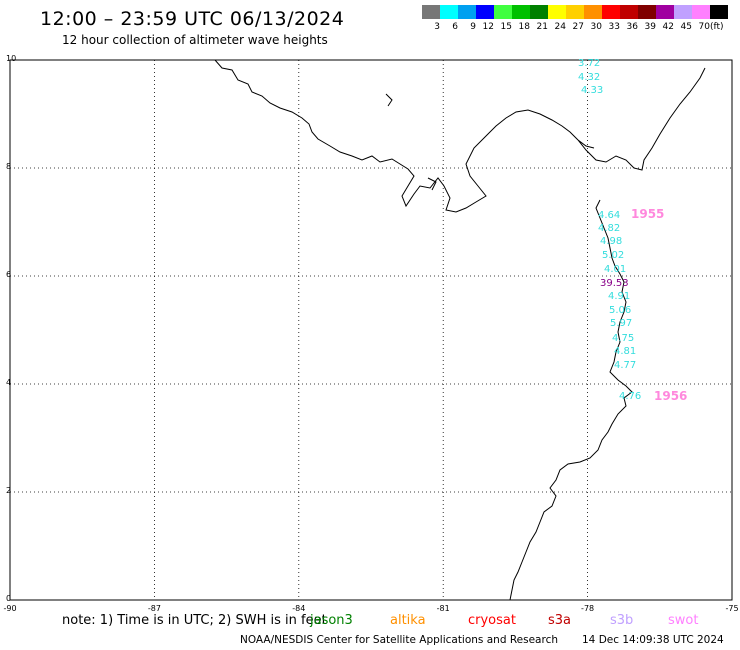 The image size is (740, 650). What do you see at coordinates (609, 215) in the screenshot?
I see `wave-height-value: 4.64` at bounding box center [609, 215].